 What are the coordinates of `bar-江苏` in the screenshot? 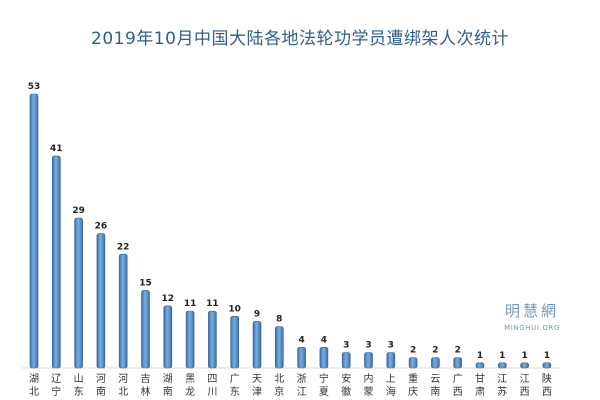 It's located at (502, 365).